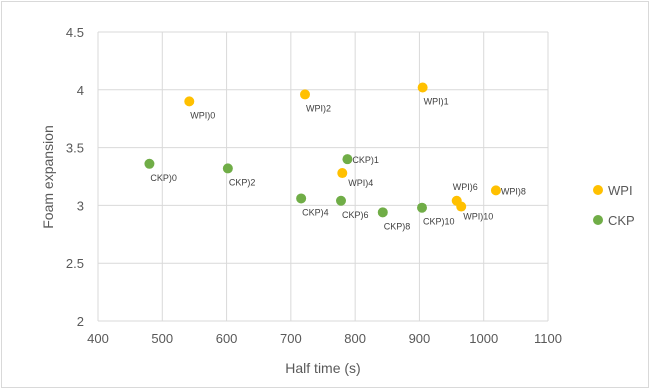 The image size is (650, 391). What do you see at coordinates (75, 263) in the screenshot?
I see `y-tick-label: 2.5` at bounding box center [75, 263].